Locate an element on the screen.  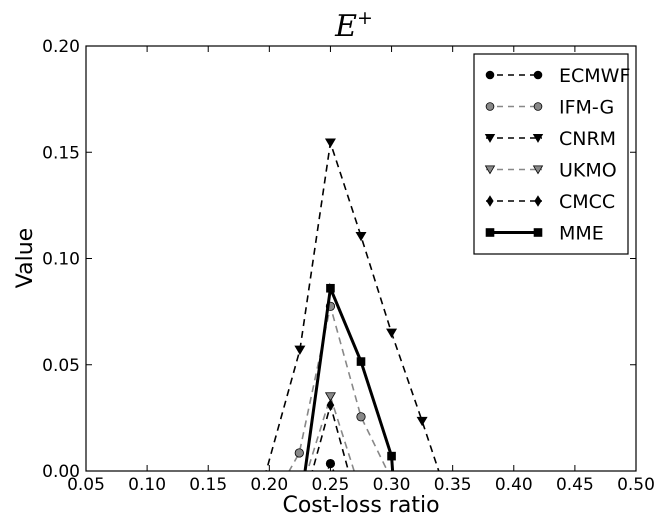
legend-entry-cnrm: CNRM is located at coordinates (550, 139).